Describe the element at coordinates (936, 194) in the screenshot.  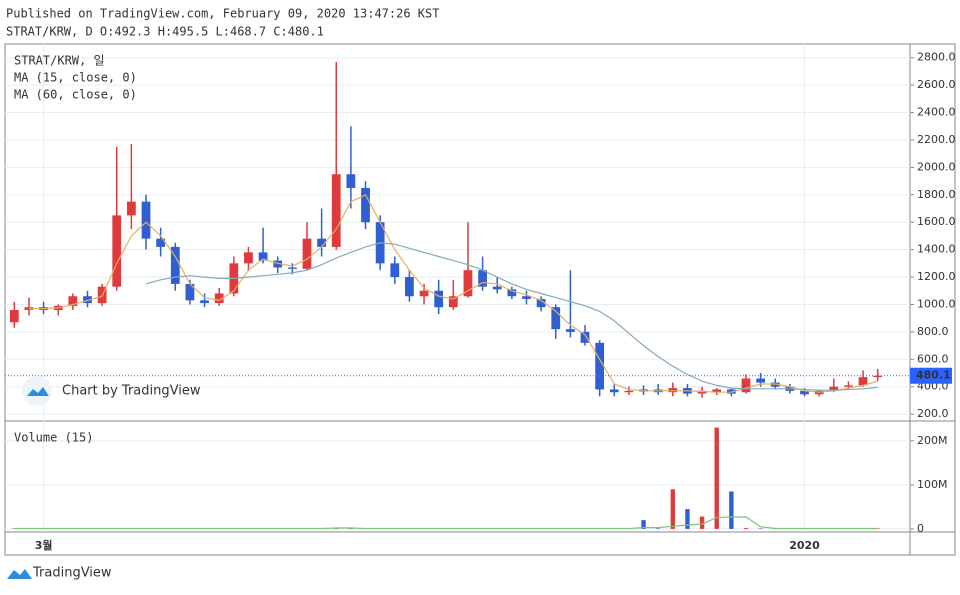
I see `y-tick-label: 1800.0` at that location.